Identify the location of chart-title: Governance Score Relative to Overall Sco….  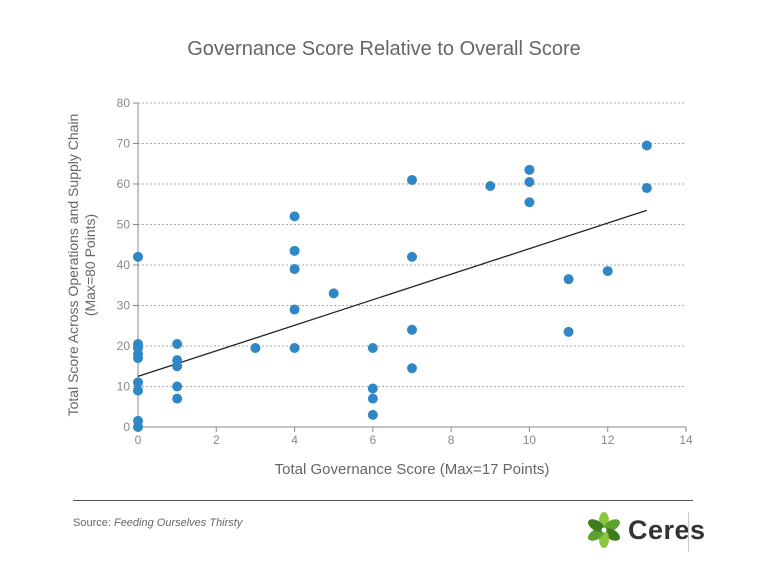
(384, 49).